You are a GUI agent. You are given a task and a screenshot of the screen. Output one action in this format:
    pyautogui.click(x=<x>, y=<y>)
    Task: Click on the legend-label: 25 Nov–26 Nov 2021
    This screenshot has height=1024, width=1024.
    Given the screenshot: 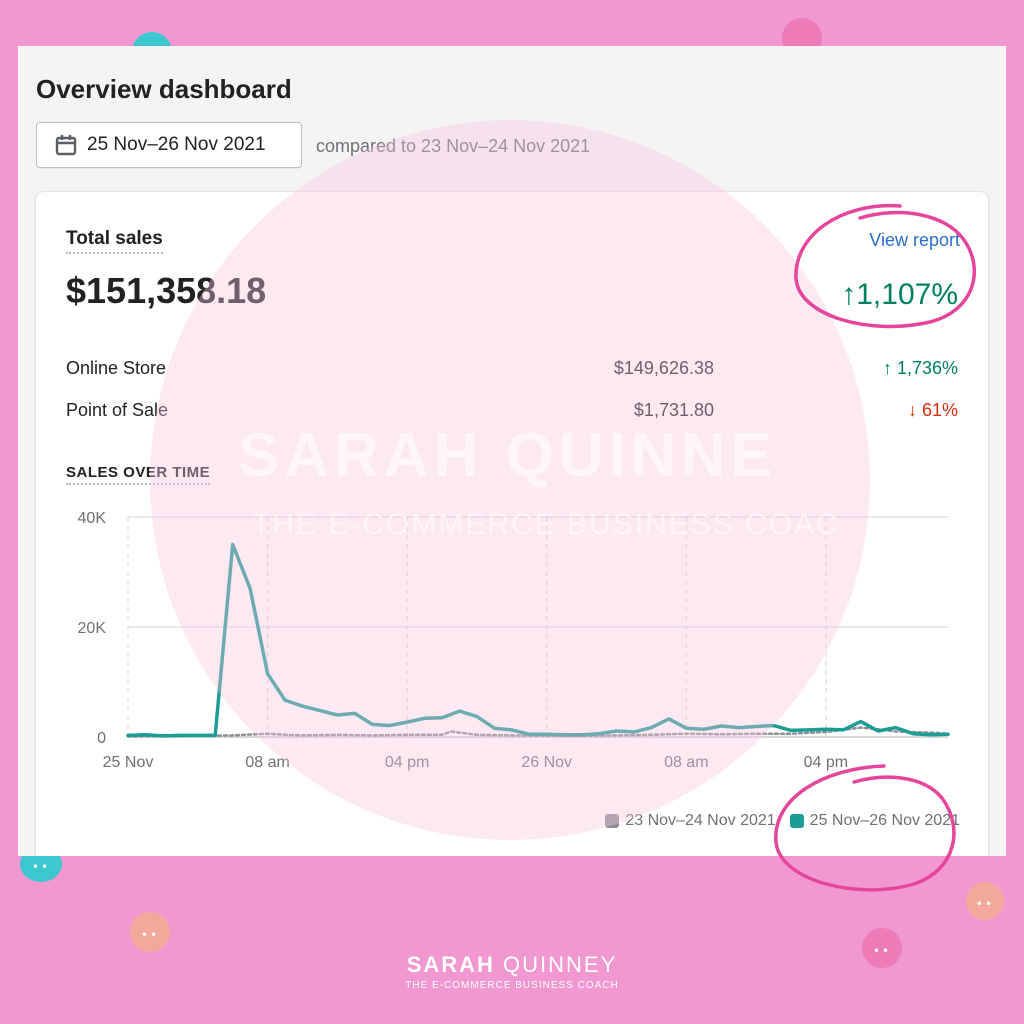 What is the action you would take?
    pyautogui.click(x=884, y=820)
    